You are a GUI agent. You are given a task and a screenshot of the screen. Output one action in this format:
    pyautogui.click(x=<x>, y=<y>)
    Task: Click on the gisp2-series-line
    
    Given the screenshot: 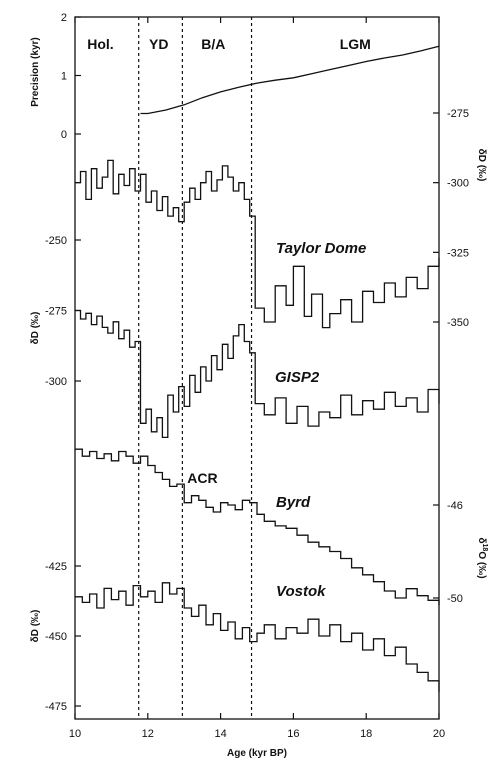 What is the action you would take?
    pyautogui.click(x=257, y=374)
    